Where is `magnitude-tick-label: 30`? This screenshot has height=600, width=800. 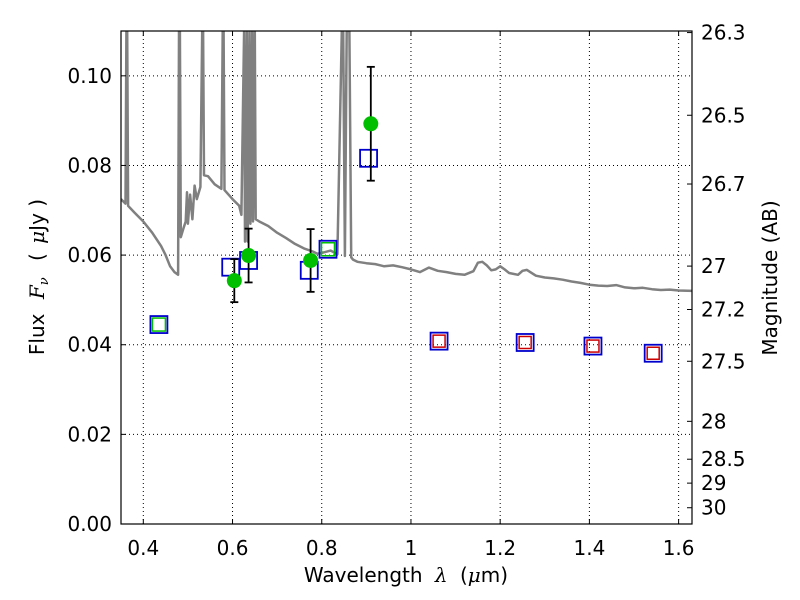
magnitude-tick-label: 30 is located at coordinates (713, 508).